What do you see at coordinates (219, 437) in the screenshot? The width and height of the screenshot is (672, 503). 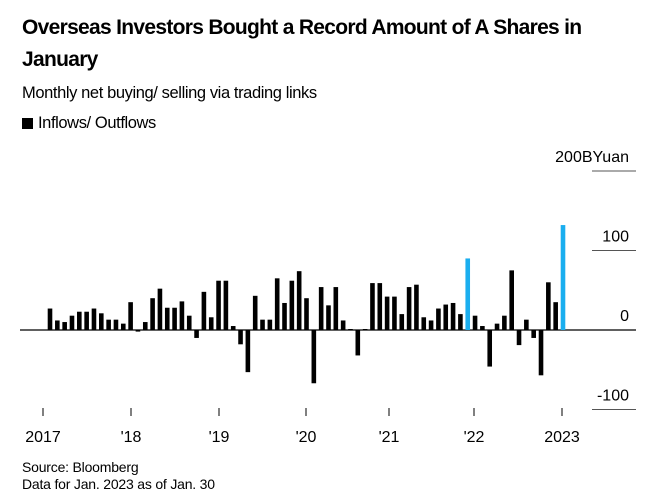 I see `x-tick-label: '19` at bounding box center [219, 437].